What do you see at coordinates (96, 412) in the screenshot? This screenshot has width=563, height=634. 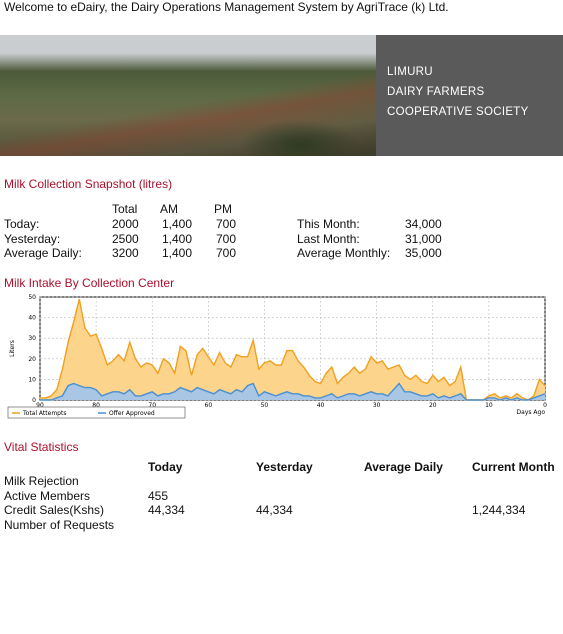 I see `legend-box` at bounding box center [96, 412].